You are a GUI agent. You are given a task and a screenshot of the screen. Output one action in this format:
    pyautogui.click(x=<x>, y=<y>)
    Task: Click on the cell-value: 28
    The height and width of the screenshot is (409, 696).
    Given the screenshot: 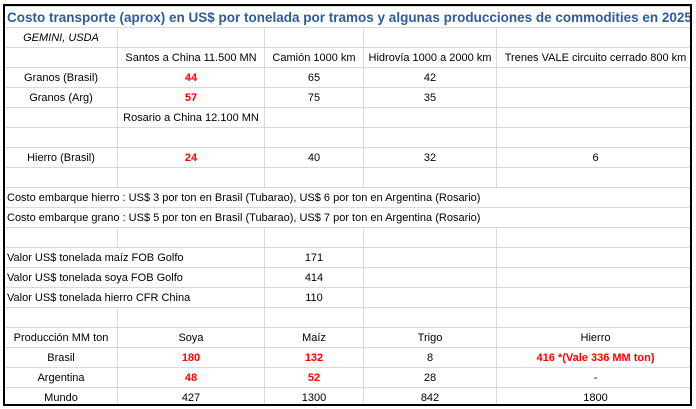 What is the action you would take?
    pyautogui.click(x=430, y=377)
    